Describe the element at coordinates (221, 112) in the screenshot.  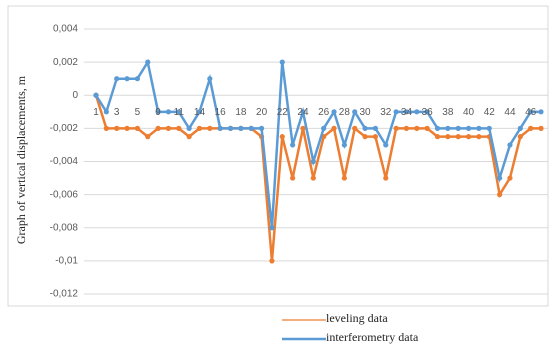
I see `x-tick-label: 16` at that location.